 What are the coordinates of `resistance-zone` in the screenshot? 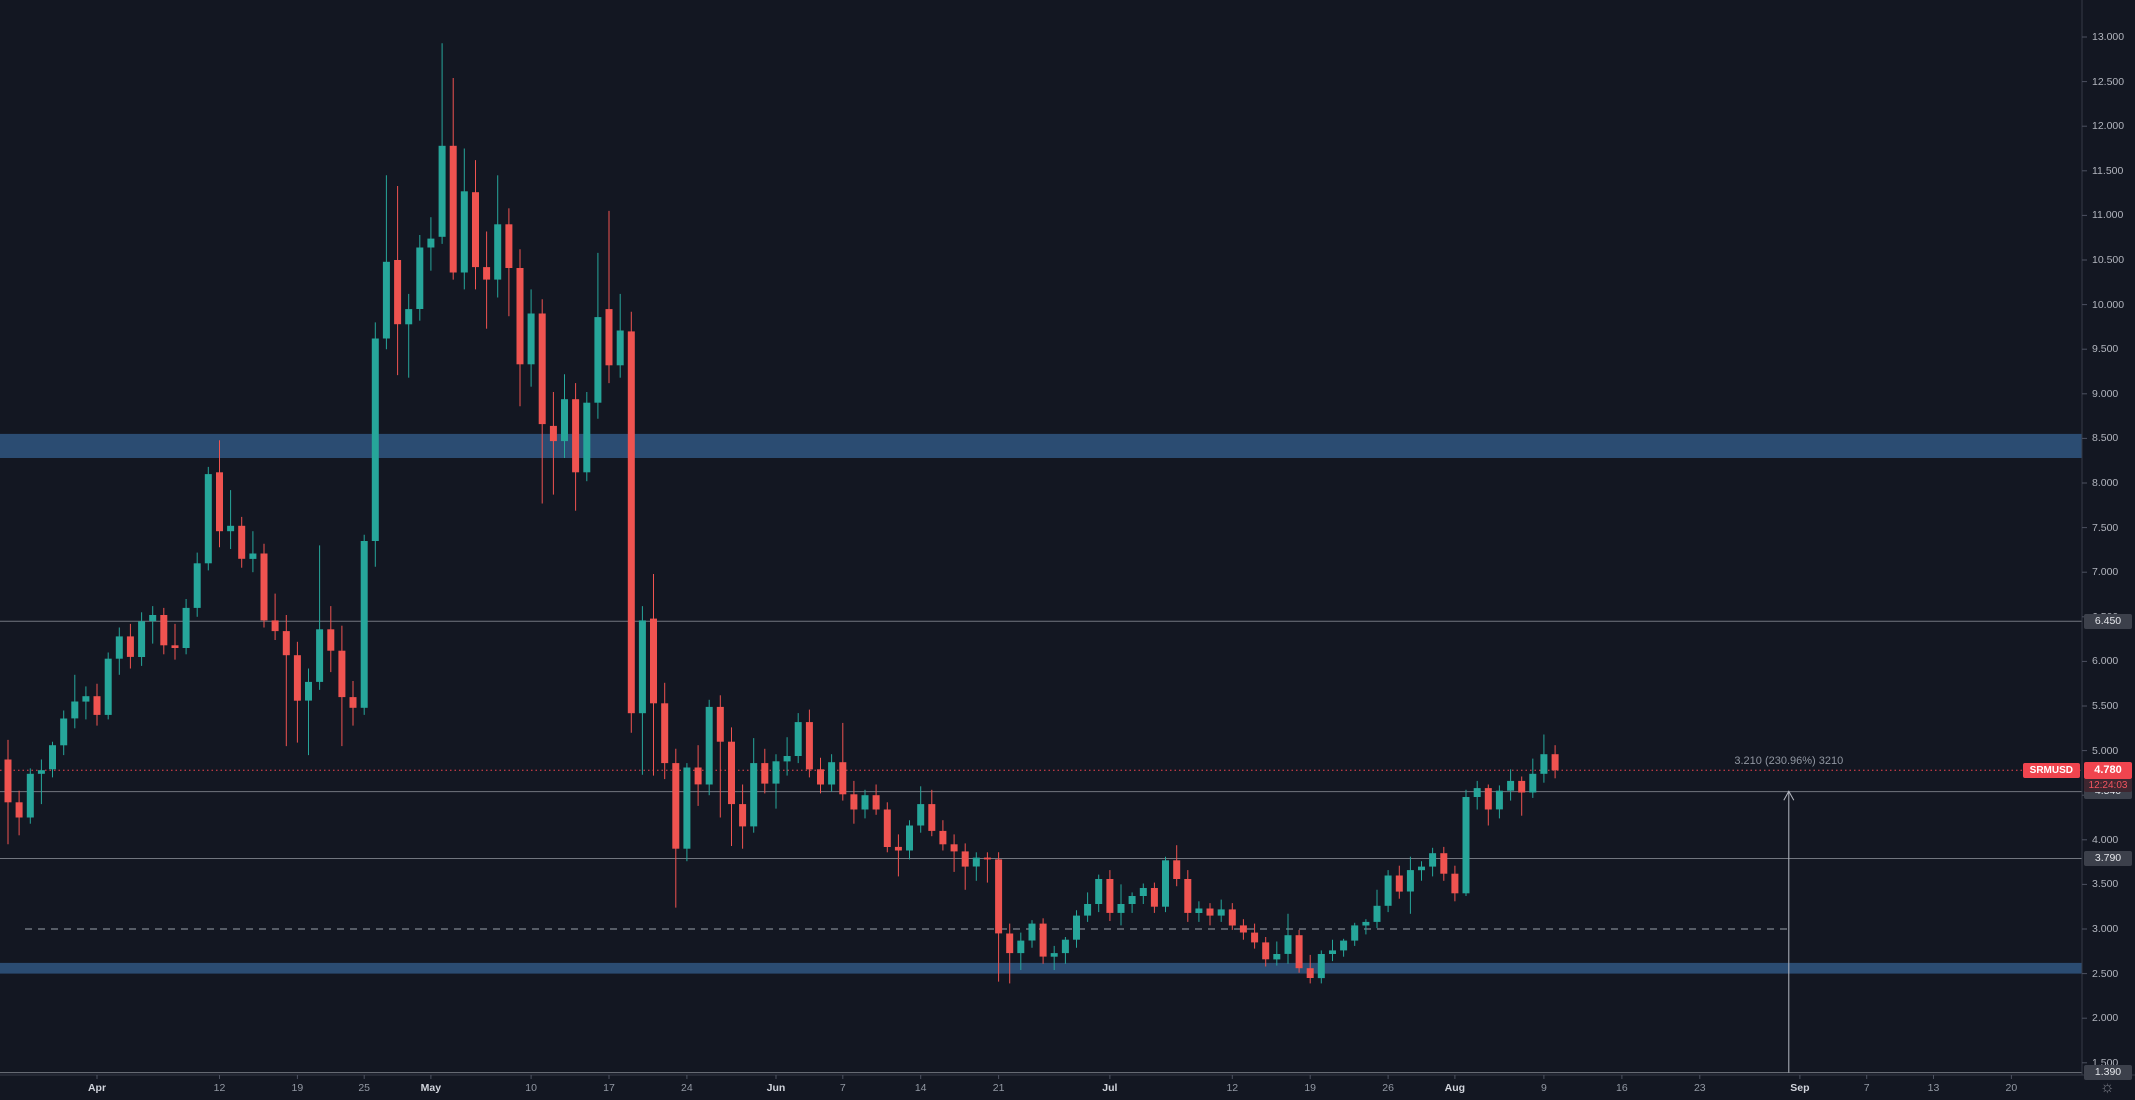 It's located at (1041, 445).